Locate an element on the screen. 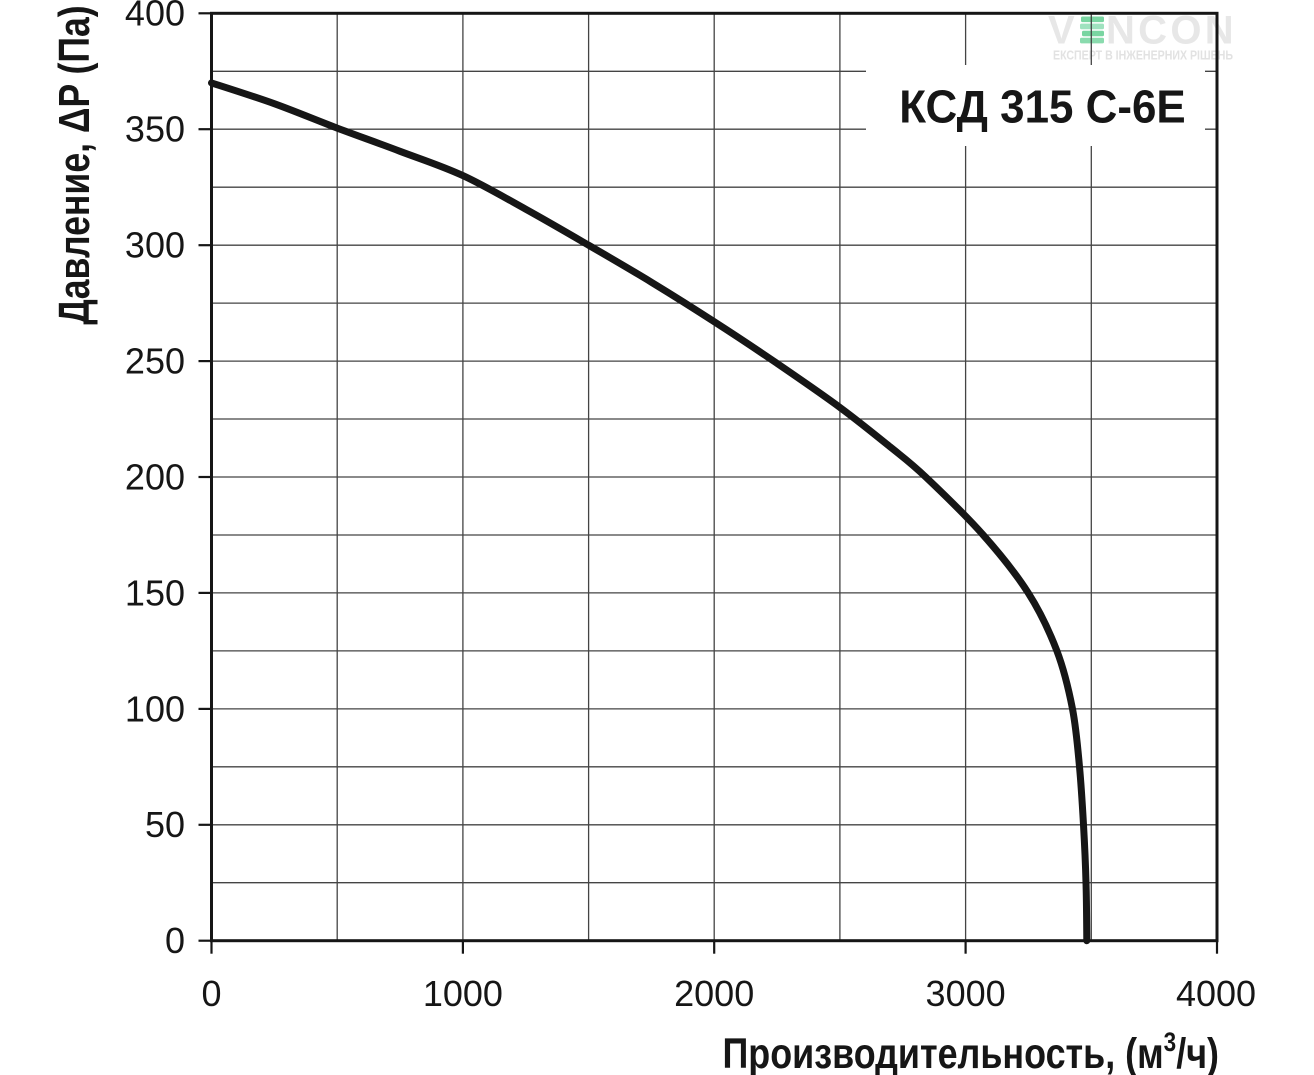 The width and height of the screenshot is (1314, 1075). svg-text: Производительность, (м3/ч) is located at coordinates (971, 1051).